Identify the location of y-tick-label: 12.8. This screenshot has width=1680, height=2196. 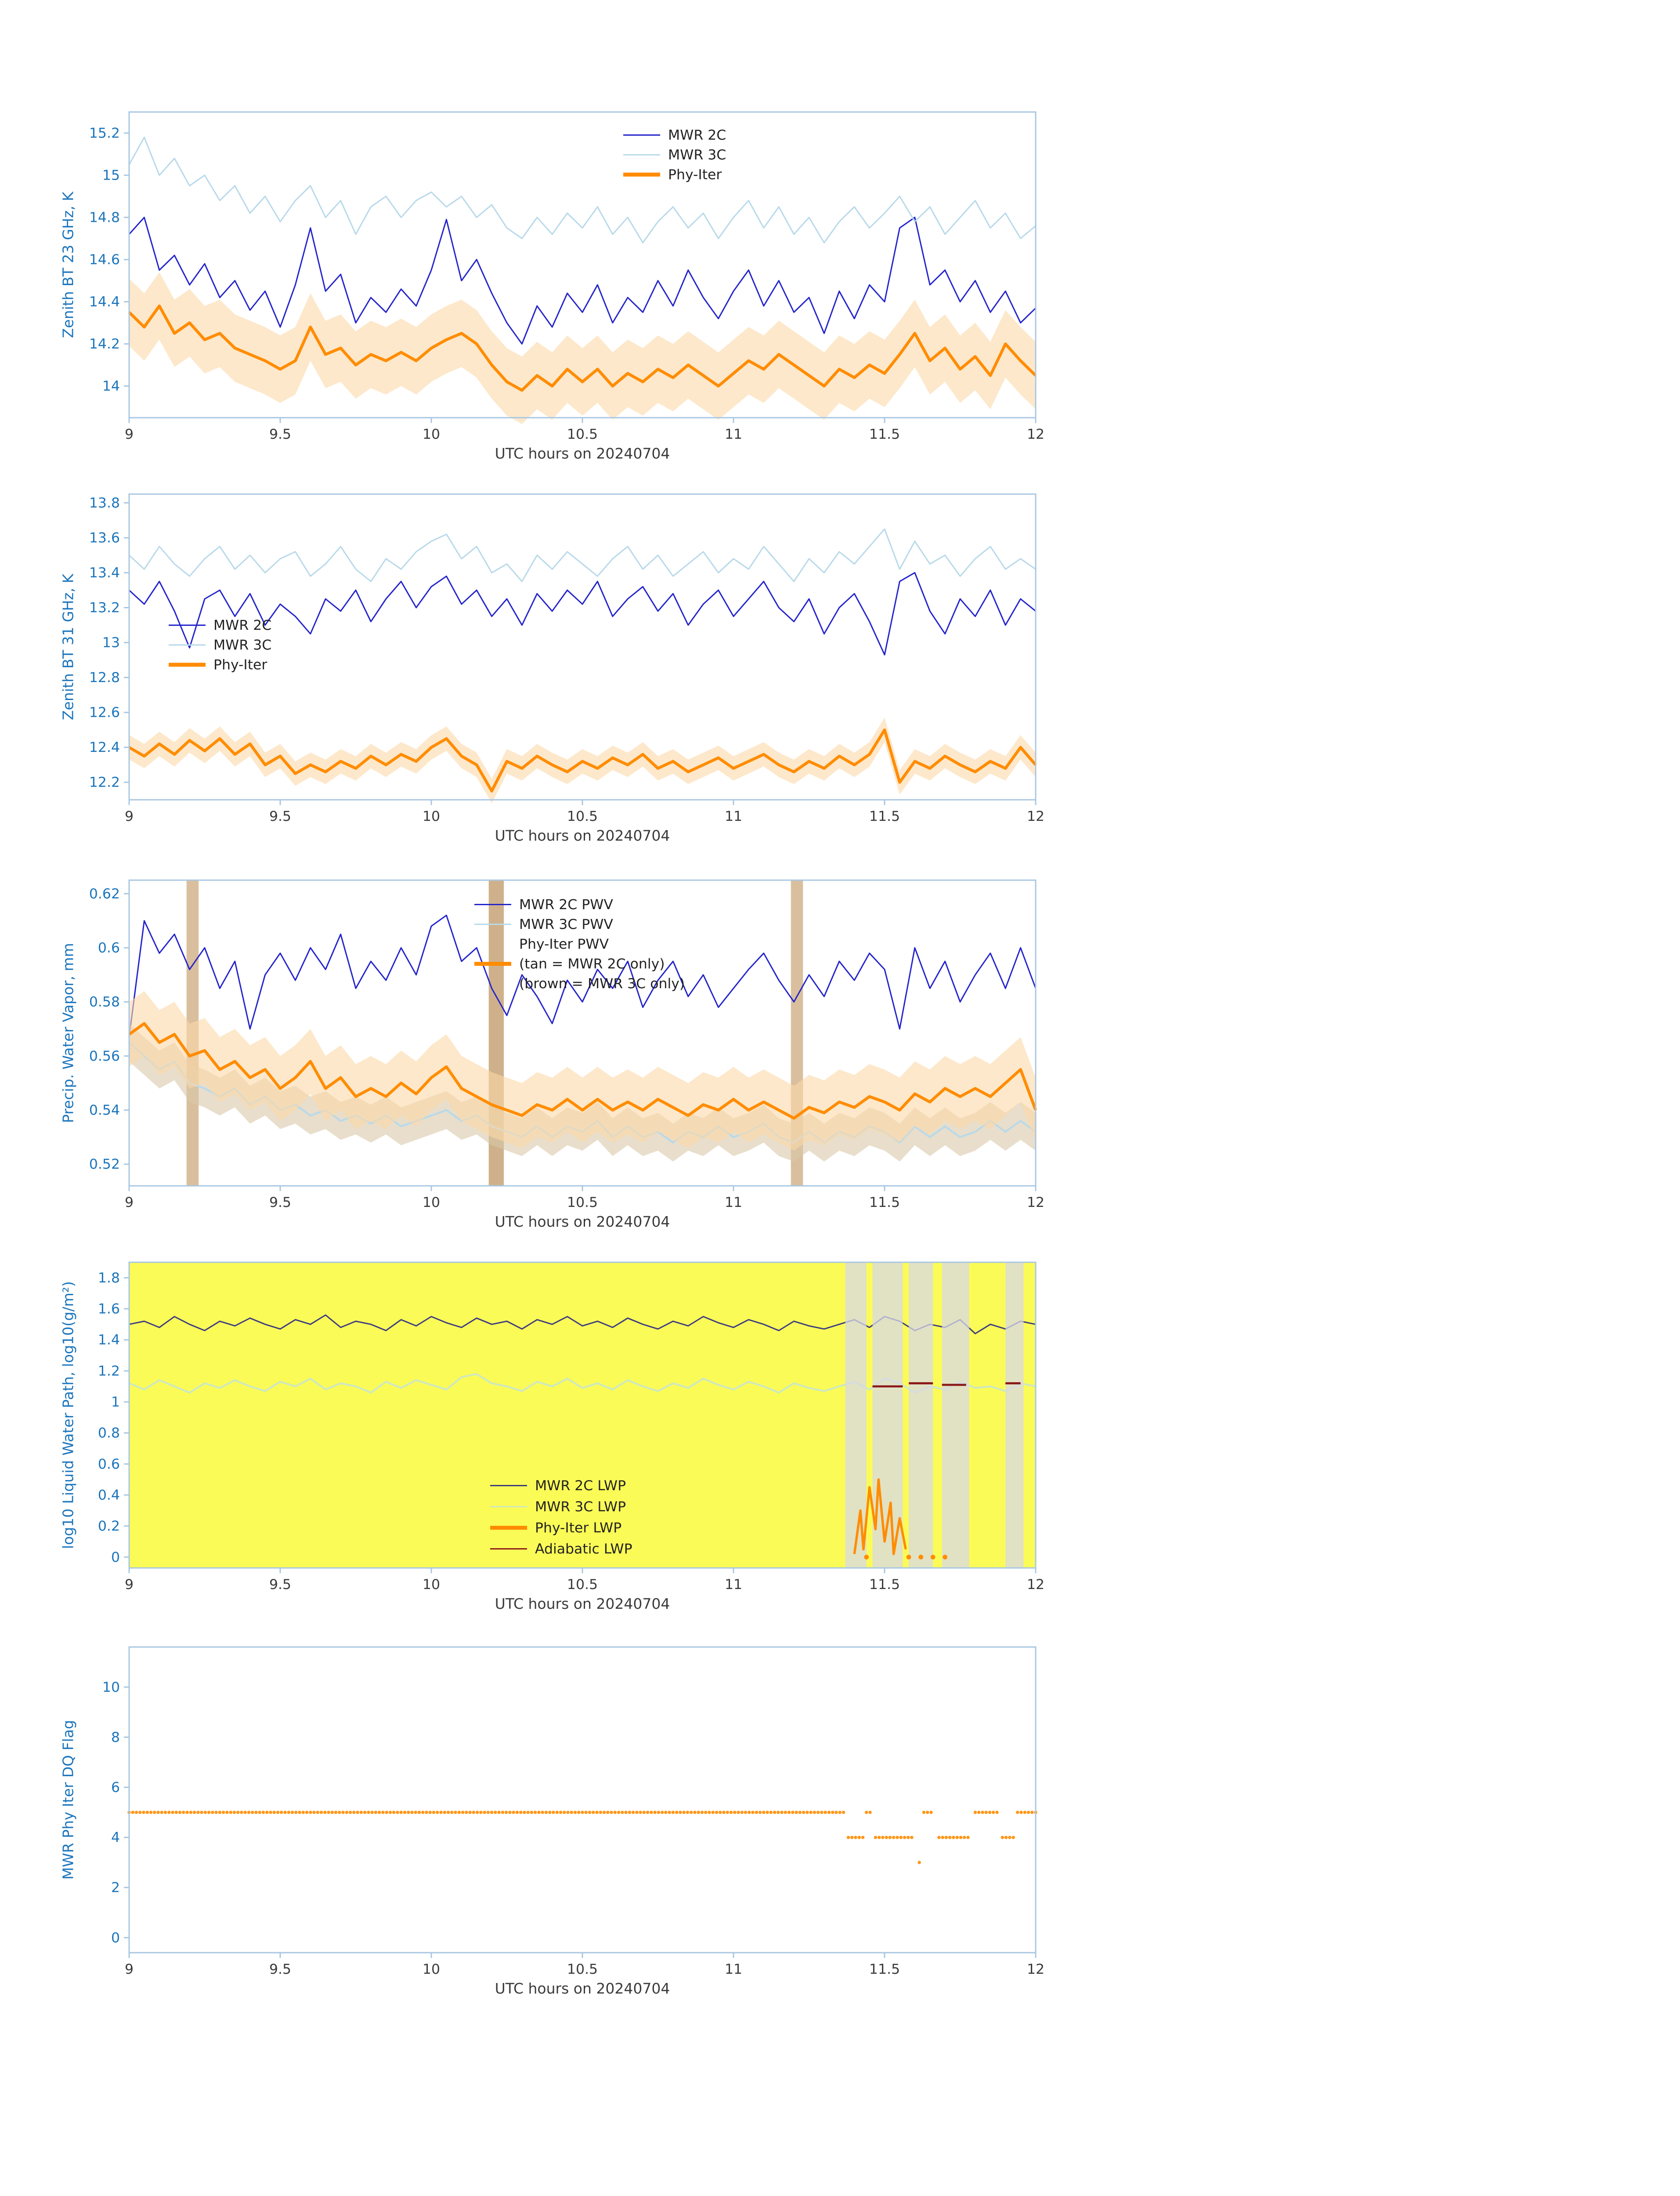
(105, 678).